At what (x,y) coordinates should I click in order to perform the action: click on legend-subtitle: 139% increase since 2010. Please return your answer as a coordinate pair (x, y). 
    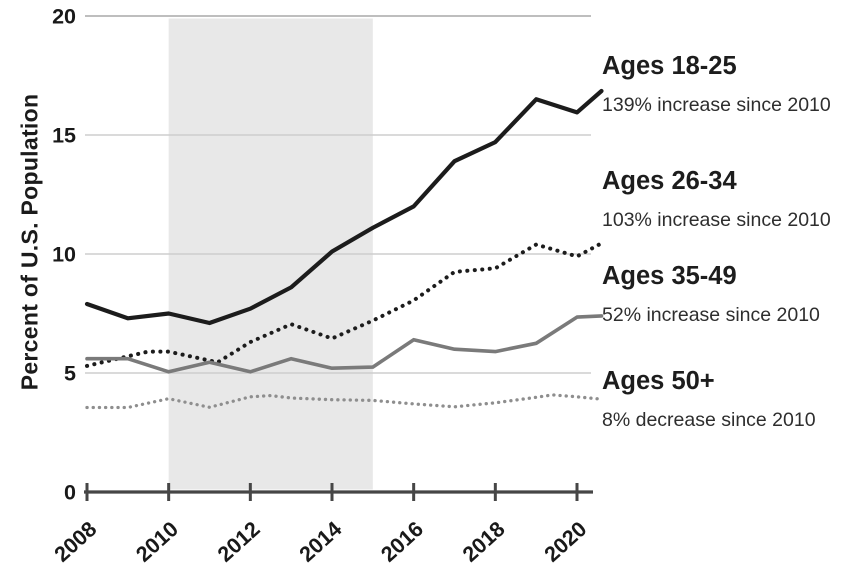
    Looking at the image, I should click on (716, 105).